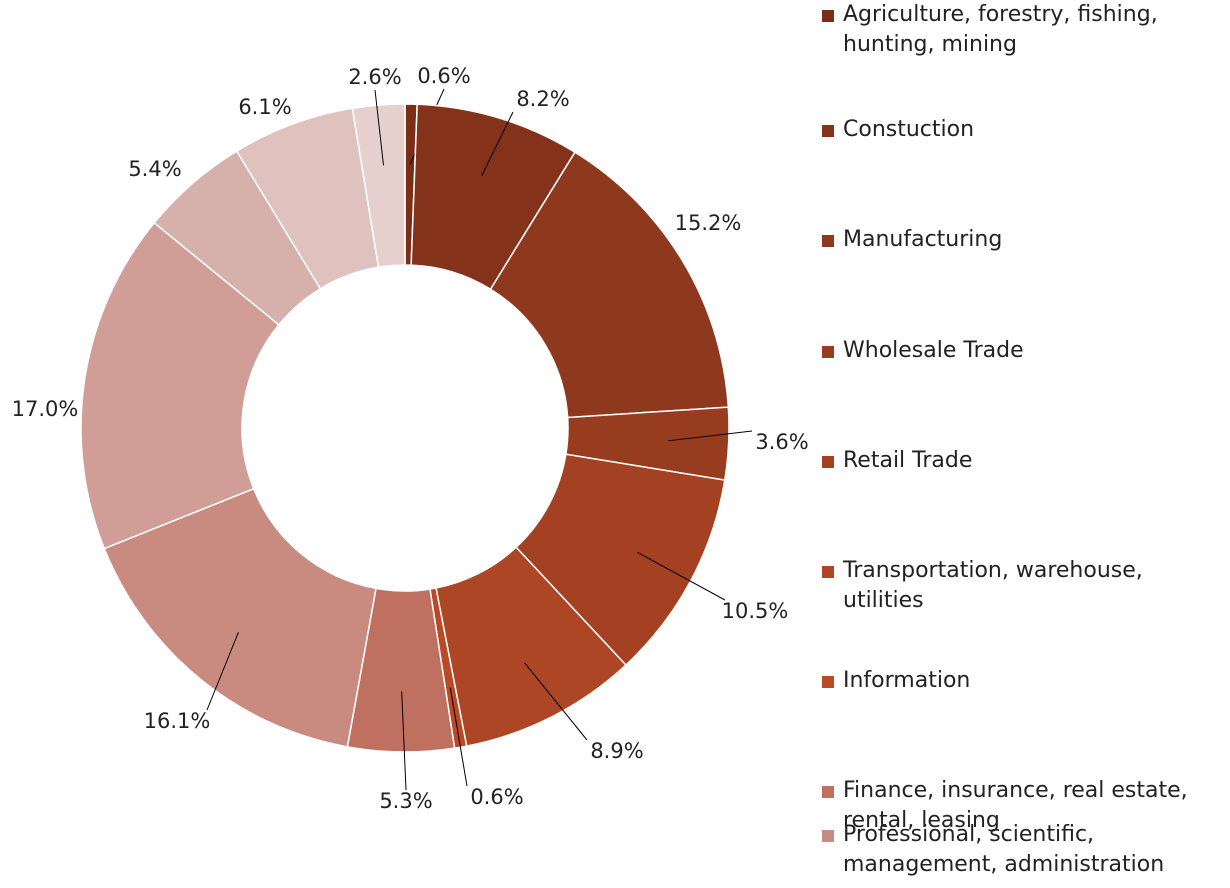 Image resolution: width=1230 pixels, height=888 pixels. What do you see at coordinates (542, 99) in the screenshot?
I see `data-label: 8.2%` at bounding box center [542, 99].